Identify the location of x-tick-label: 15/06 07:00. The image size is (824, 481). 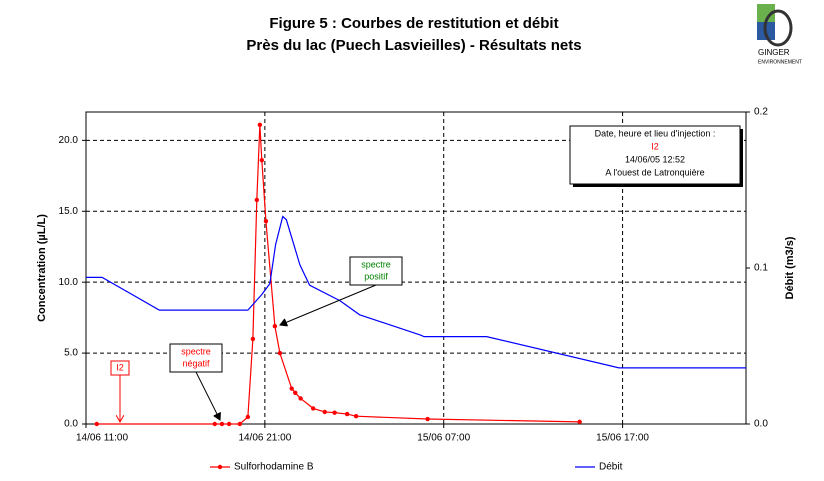
(443, 438).